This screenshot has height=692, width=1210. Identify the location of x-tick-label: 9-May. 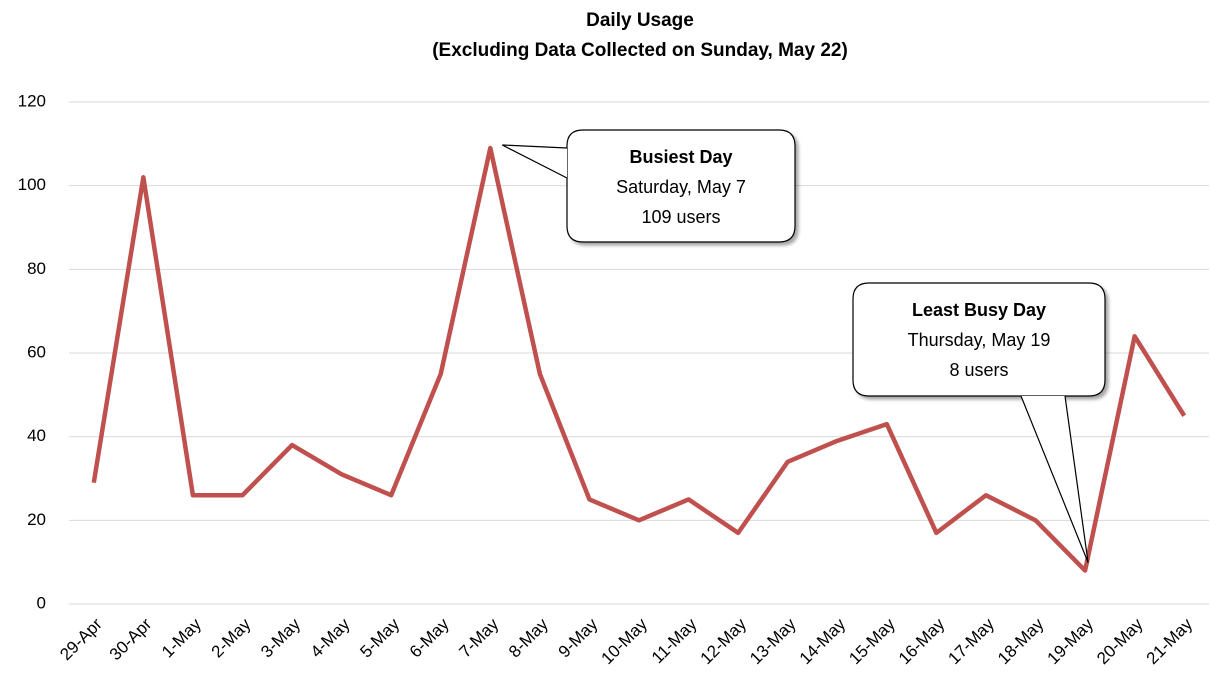
(578, 637).